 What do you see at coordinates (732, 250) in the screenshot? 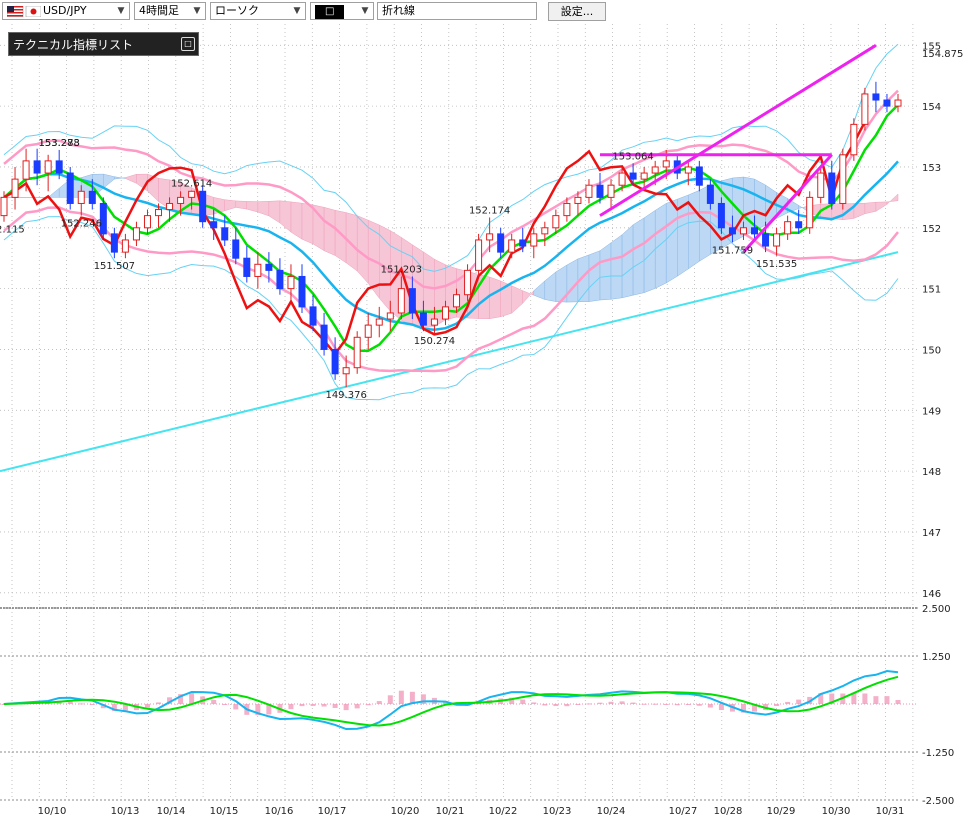
I see `price-label: 151.759` at bounding box center [732, 250].